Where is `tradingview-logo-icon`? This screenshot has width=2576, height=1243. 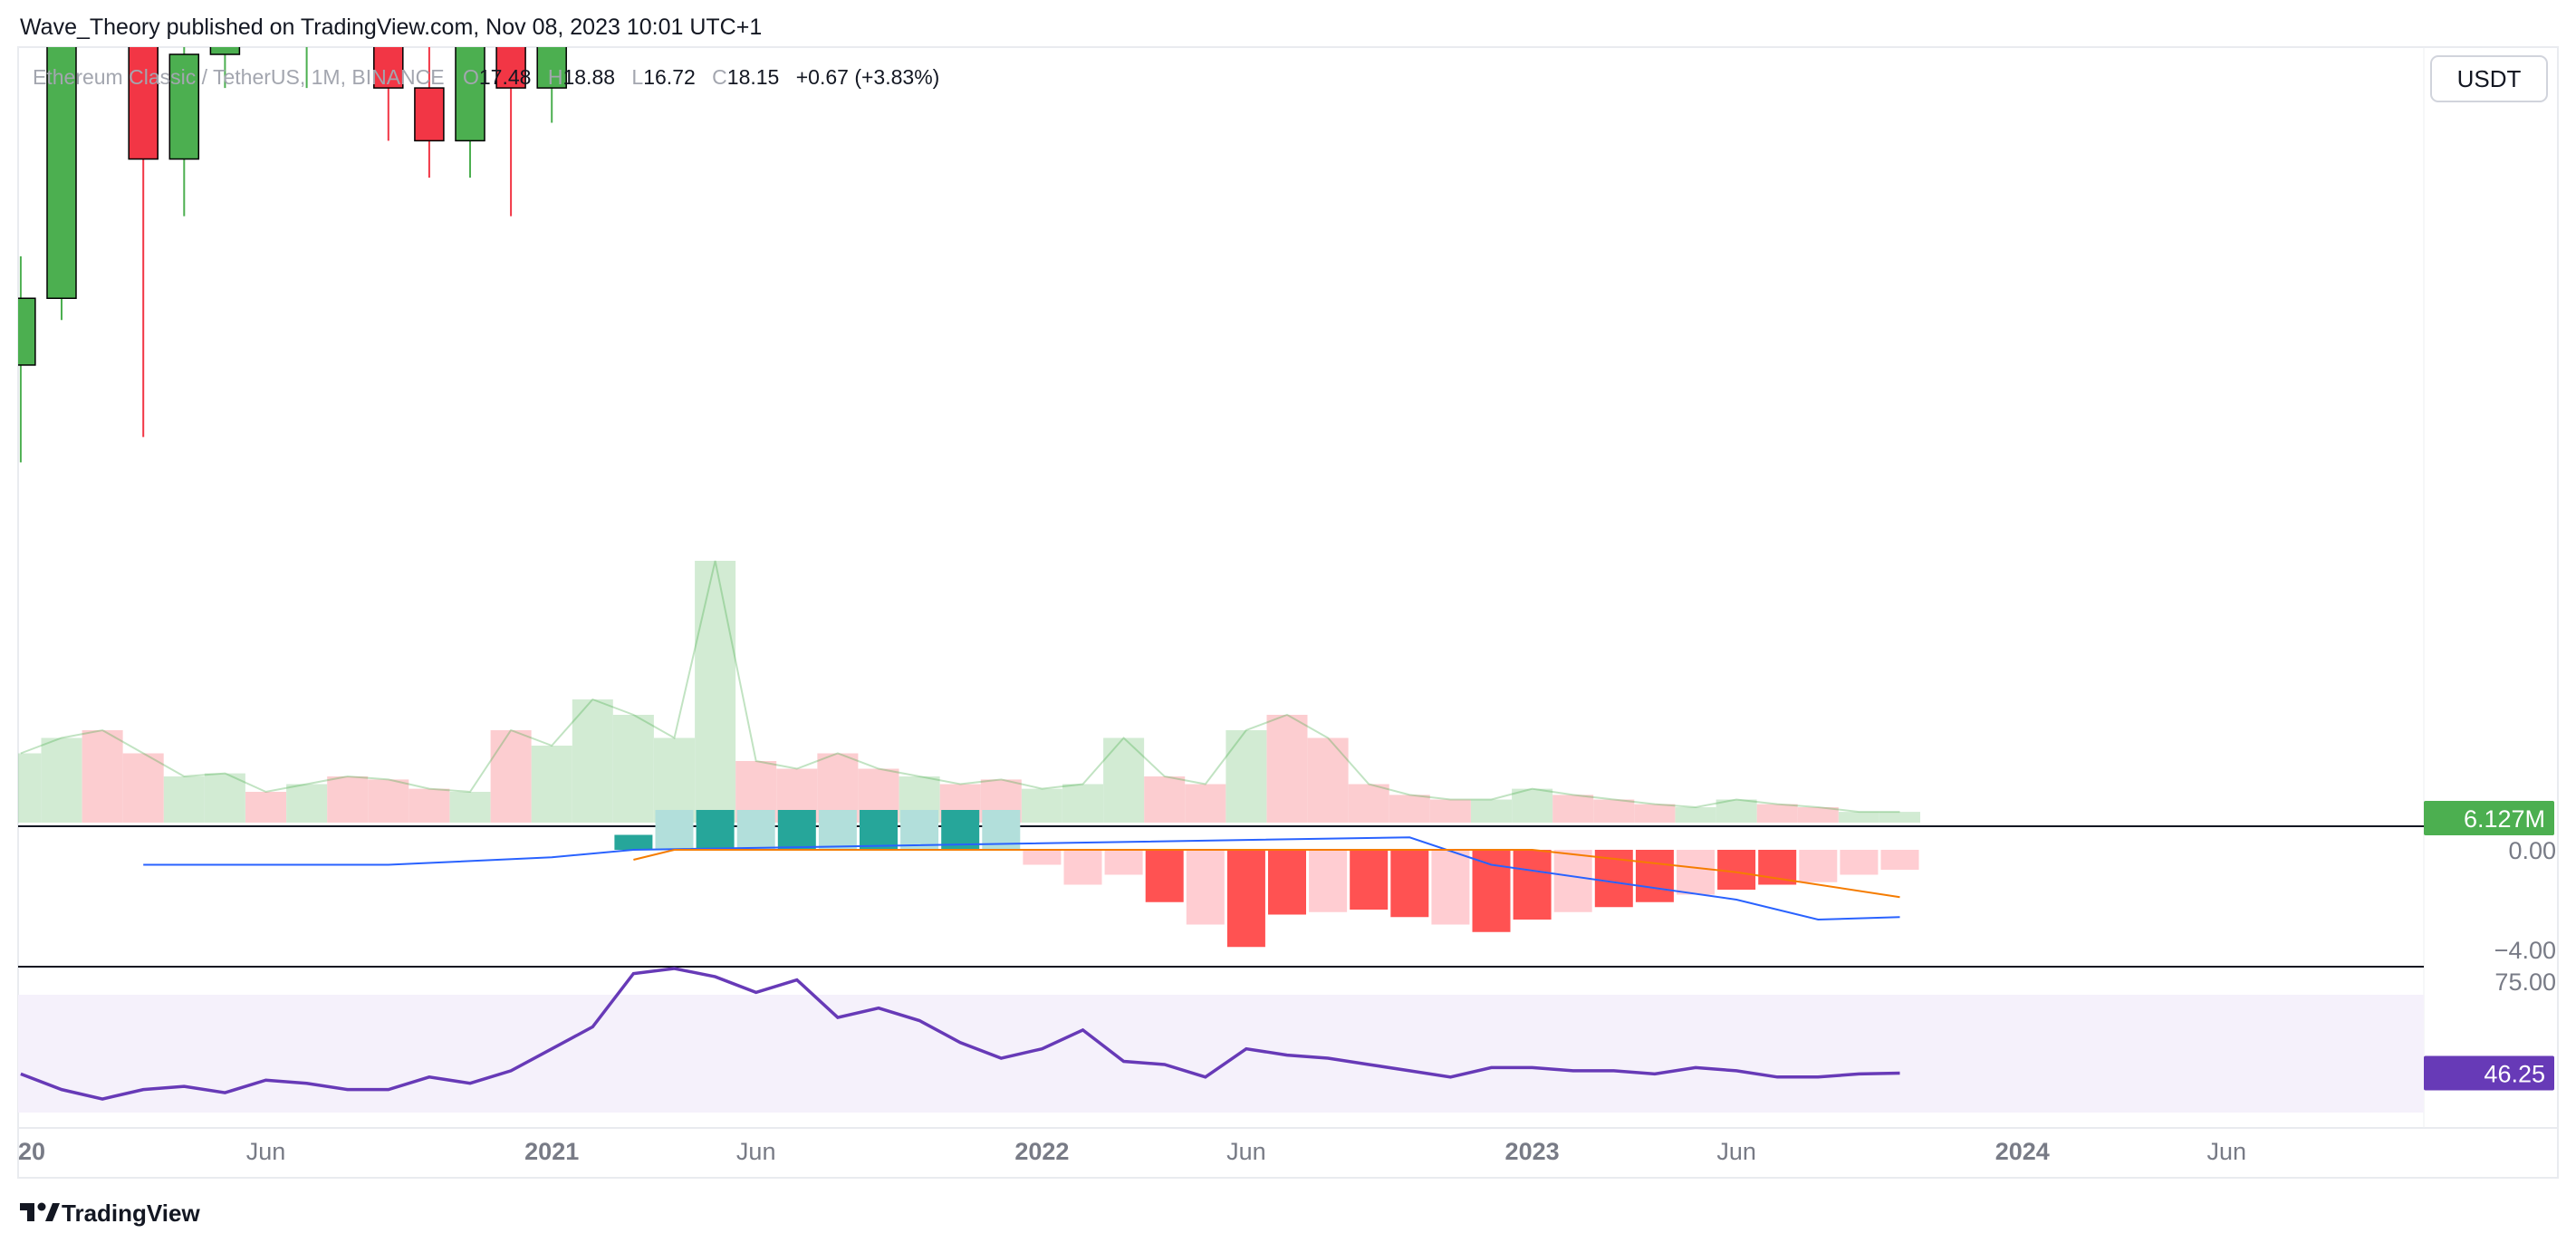 tradingview-logo-icon is located at coordinates (40, 1211).